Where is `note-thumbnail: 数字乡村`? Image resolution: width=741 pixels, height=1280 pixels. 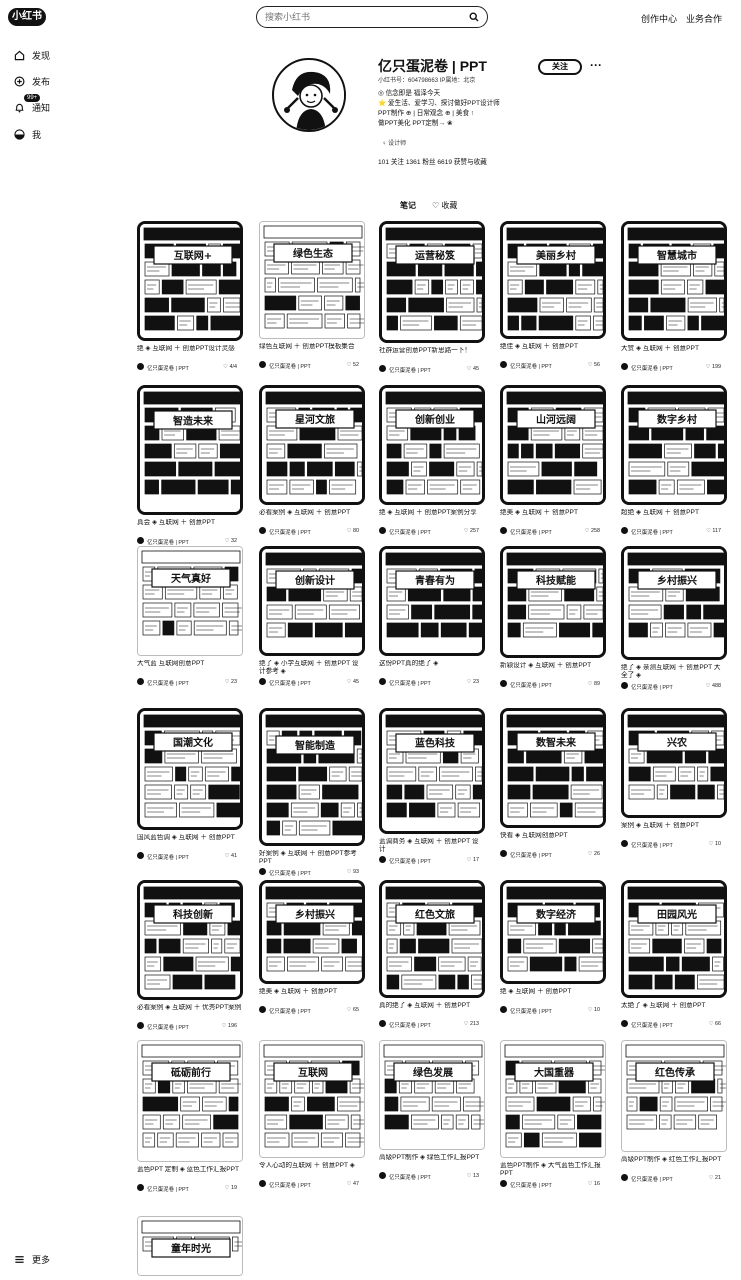
note-thumbnail: 数字乡村 is located at coordinates (674, 445).